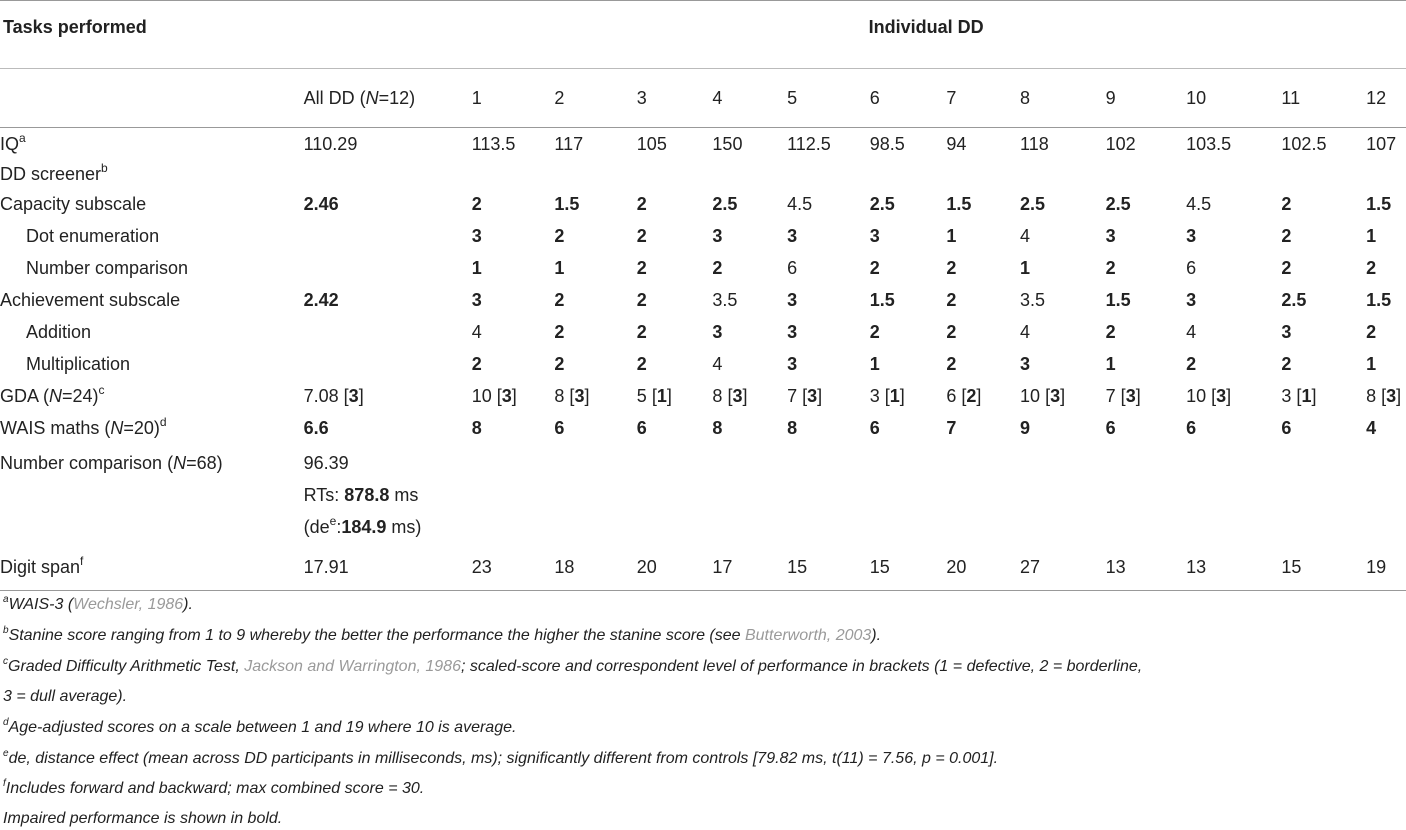 The width and height of the screenshot is (1406, 830). Describe the element at coordinates (1110, 364) in the screenshot. I see `multiplication-value-9: 1` at that location.